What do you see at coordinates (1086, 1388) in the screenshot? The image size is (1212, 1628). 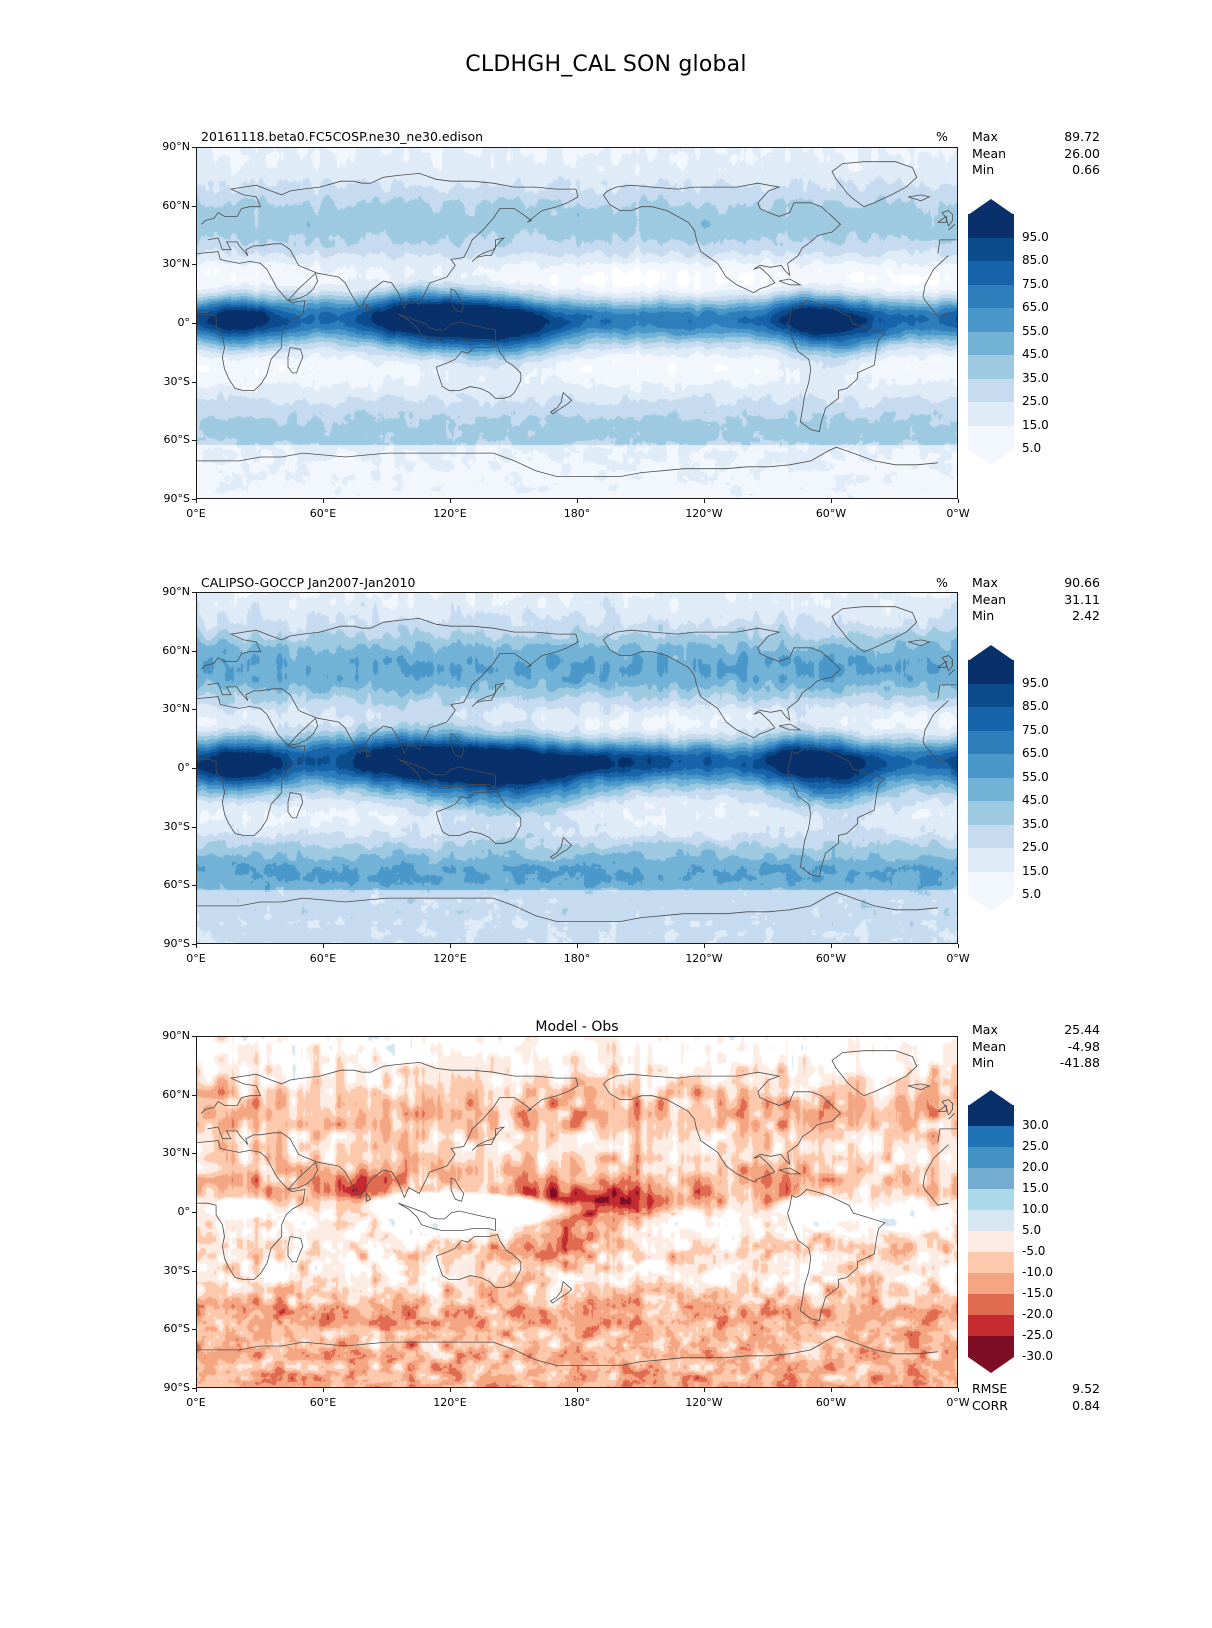 I see `metric-value-rmse: 9.52` at bounding box center [1086, 1388].